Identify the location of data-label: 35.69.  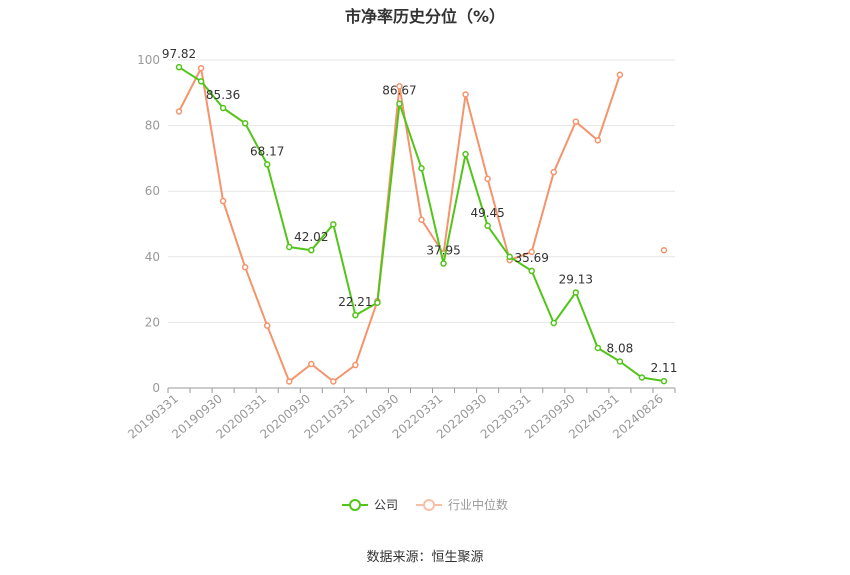
(532, 258).